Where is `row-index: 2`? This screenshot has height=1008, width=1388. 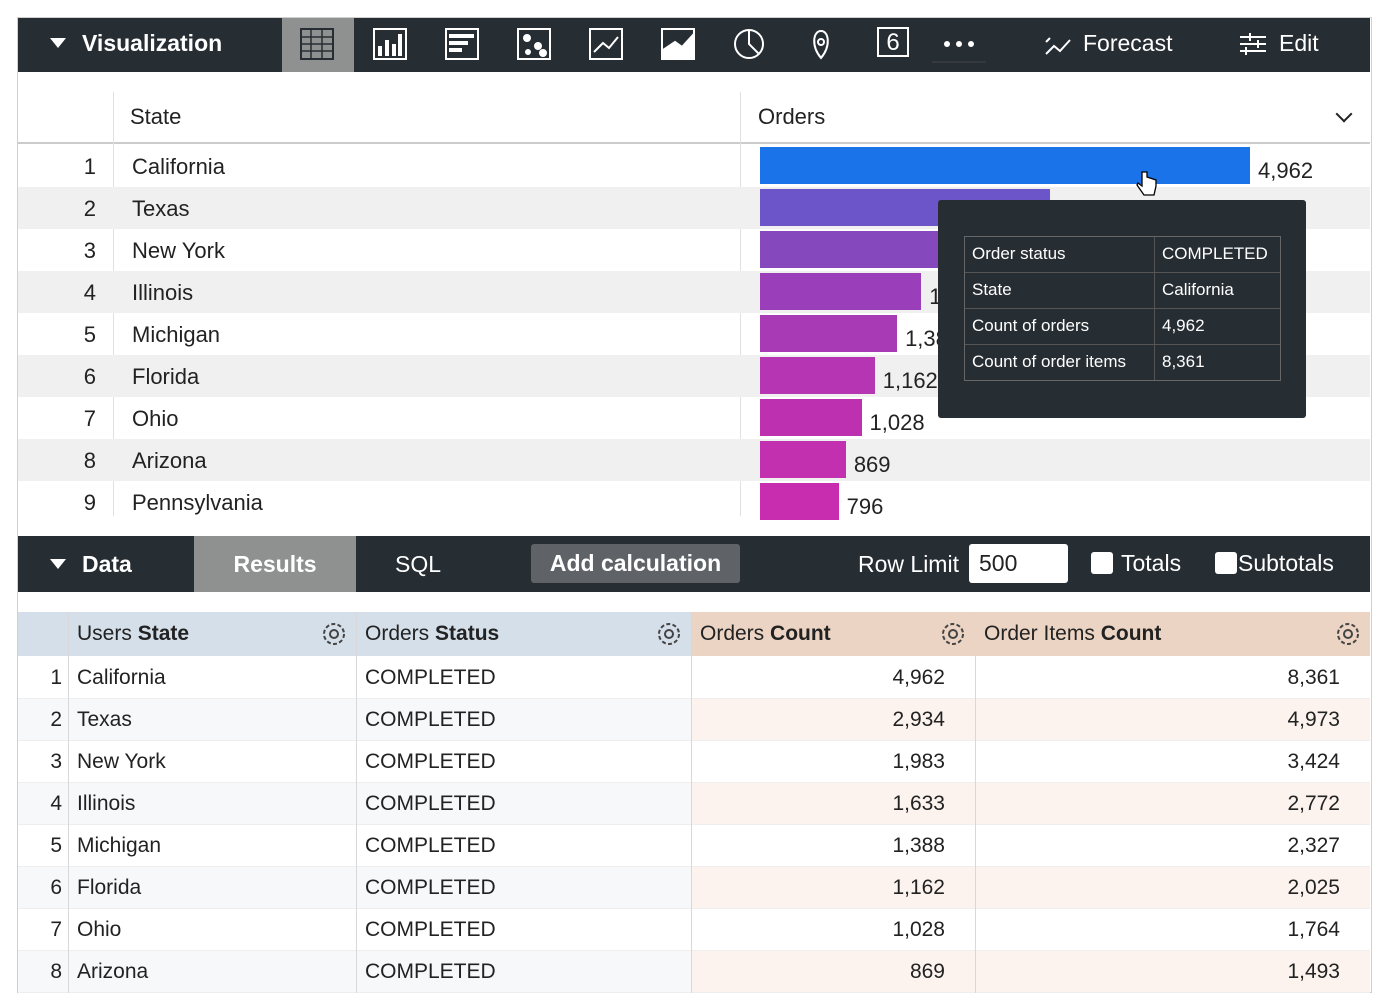 row-index: 2 is located at coordinates (40, 720).